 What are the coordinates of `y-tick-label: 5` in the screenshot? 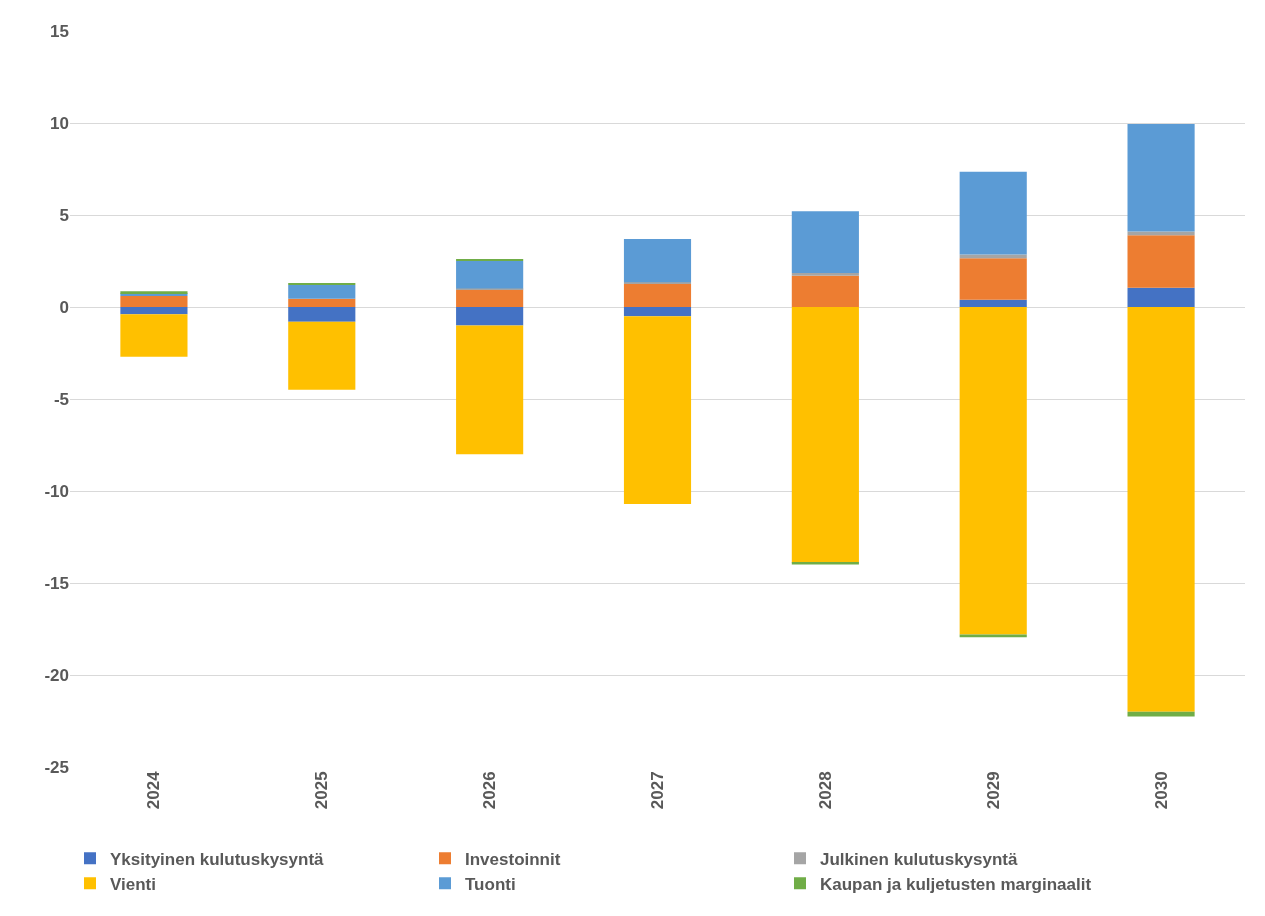 It's located at (64, 215).